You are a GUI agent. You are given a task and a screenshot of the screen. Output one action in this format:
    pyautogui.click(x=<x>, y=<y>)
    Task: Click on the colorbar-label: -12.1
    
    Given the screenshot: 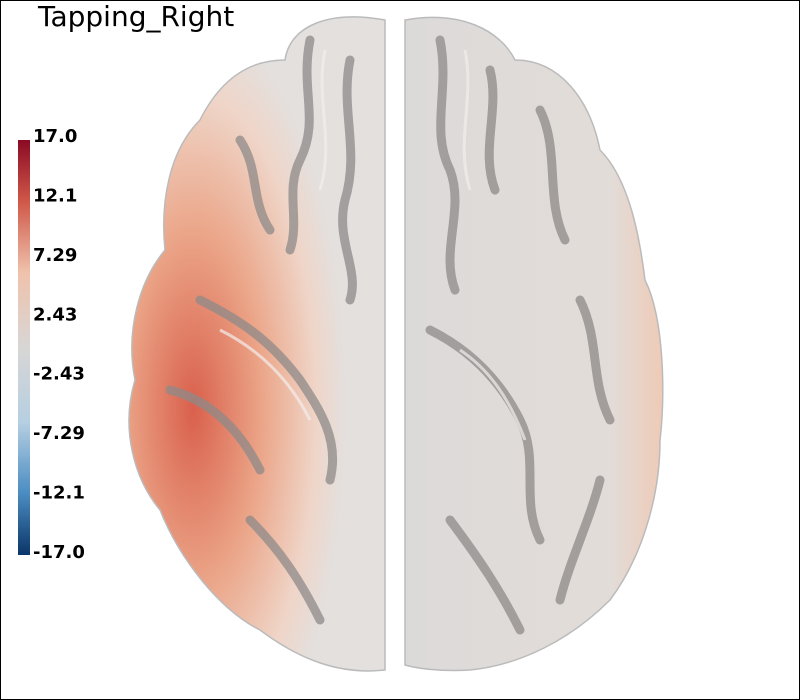 What is the action you would take?
    pyautogui.click(x=59, y=493)
    